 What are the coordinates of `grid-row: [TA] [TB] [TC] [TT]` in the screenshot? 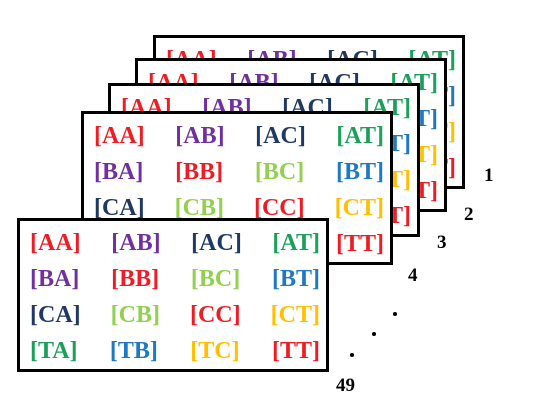 It's located at (175, 351).